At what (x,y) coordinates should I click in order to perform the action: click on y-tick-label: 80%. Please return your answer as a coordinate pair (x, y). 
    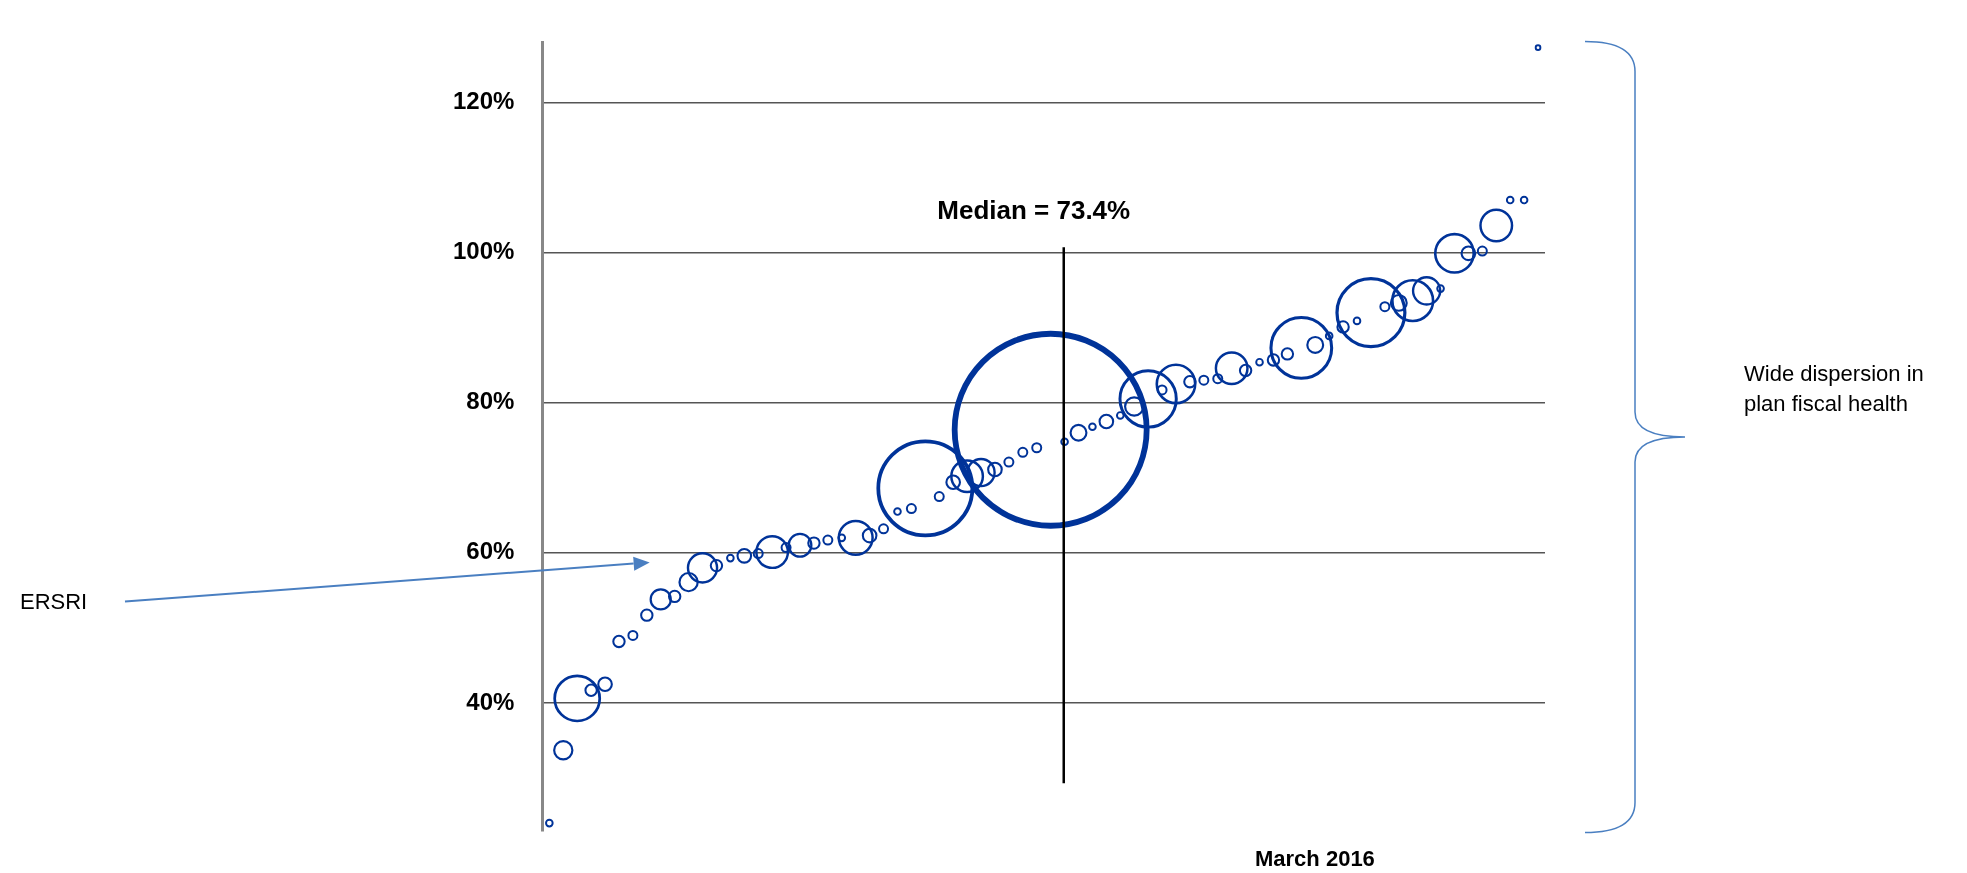
    Looking at the image, I should click on (490, 401).